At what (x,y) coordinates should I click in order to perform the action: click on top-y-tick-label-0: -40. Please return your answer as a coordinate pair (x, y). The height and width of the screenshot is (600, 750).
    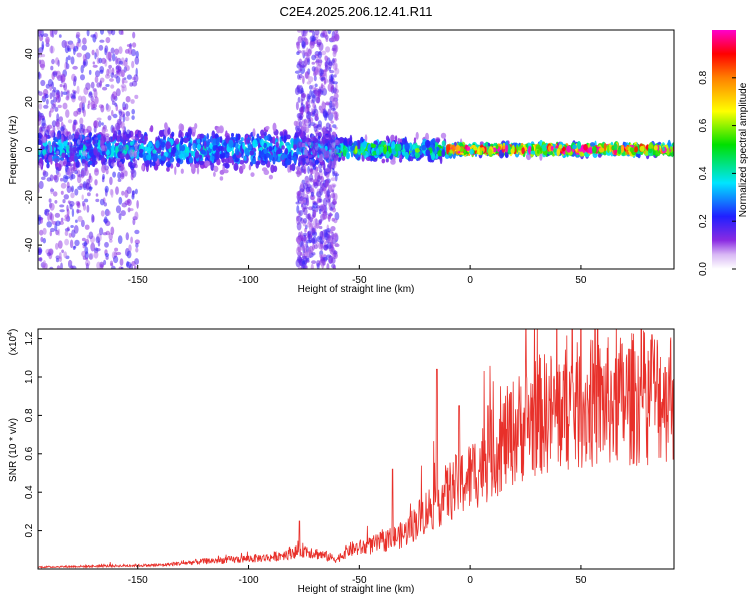
    Looking at the image, I should click on (29, 244).